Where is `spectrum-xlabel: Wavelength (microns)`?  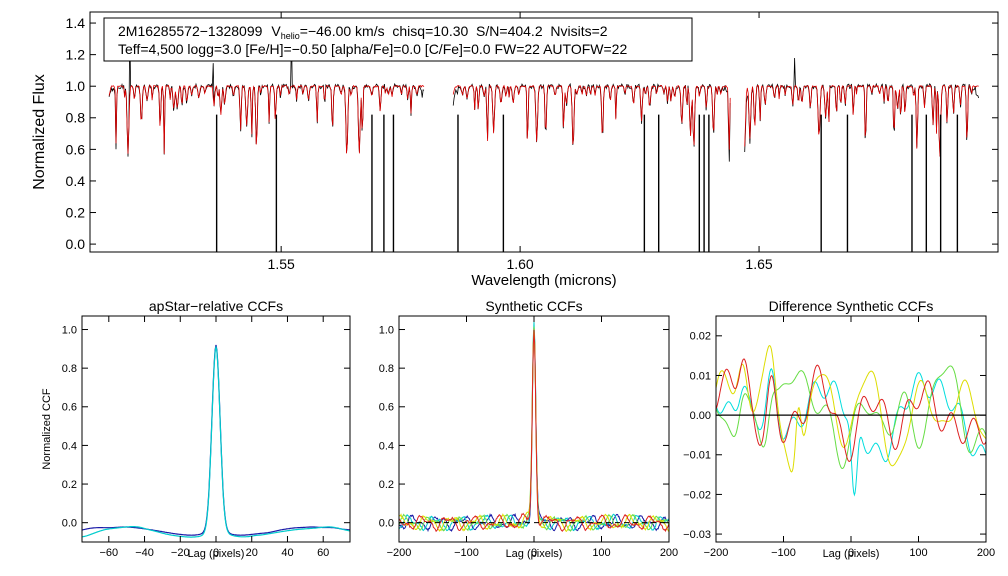 spectrum-xlabel: Wavelength (microns) is located at coordinates (543, 280).